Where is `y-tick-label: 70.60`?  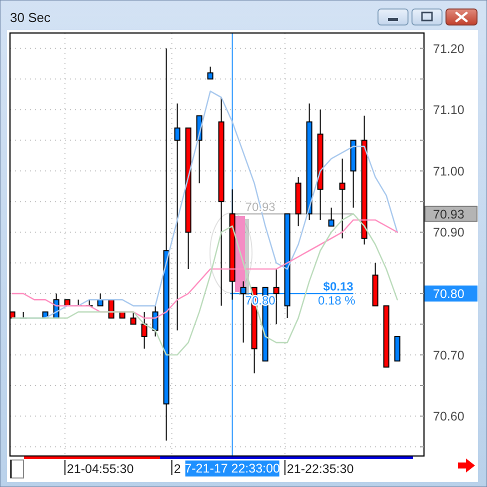 y-tick-label: 70.60 is located at coordinates (448, 417).